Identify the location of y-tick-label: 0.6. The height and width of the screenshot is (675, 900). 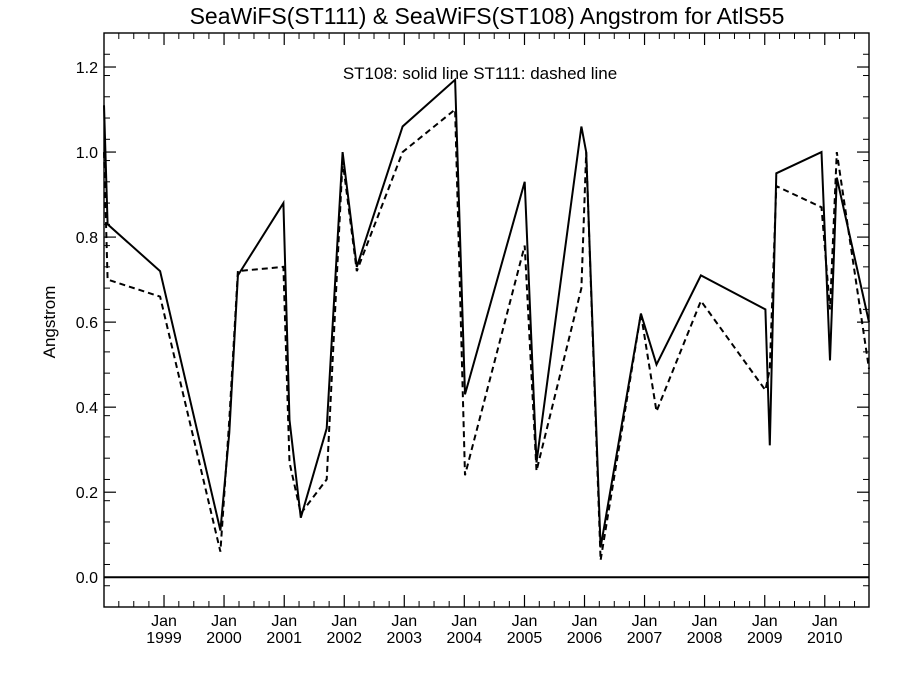
(87, 323).